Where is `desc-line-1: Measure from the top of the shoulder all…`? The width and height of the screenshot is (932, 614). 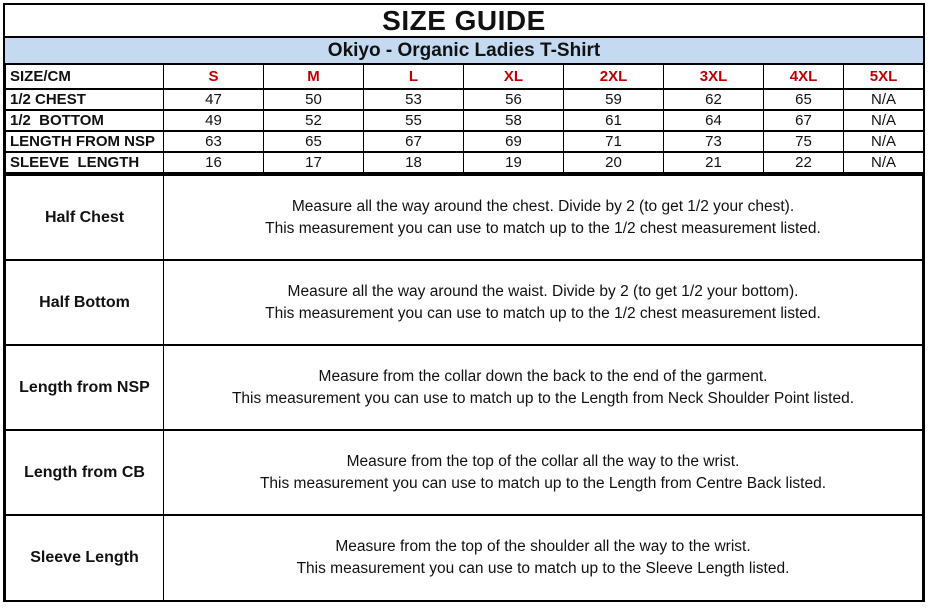
desc-line-1: Measure from the top of the shoulder all… is located at coordinates (543, 546).